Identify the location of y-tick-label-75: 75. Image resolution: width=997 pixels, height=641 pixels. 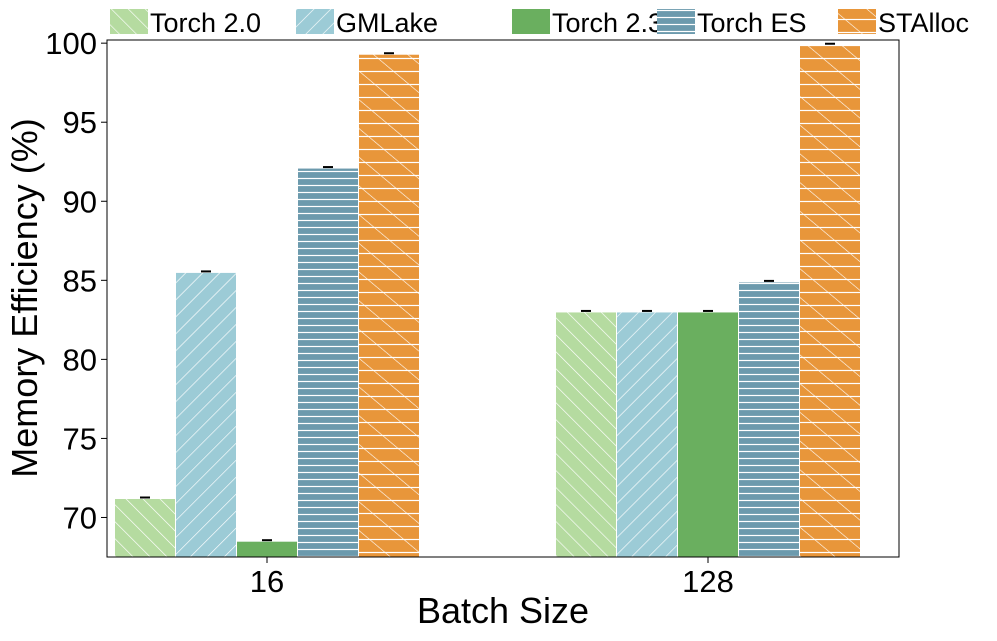
(80, 438).